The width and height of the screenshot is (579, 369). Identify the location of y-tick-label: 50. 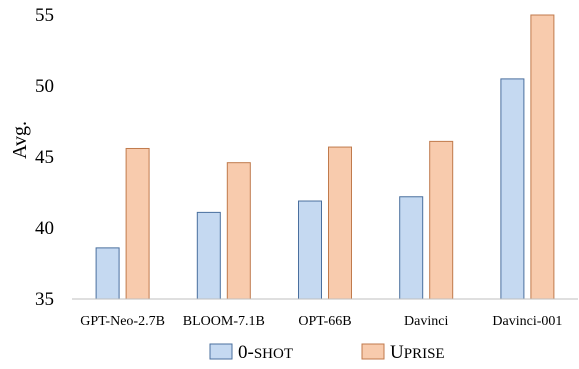
(44, 86).